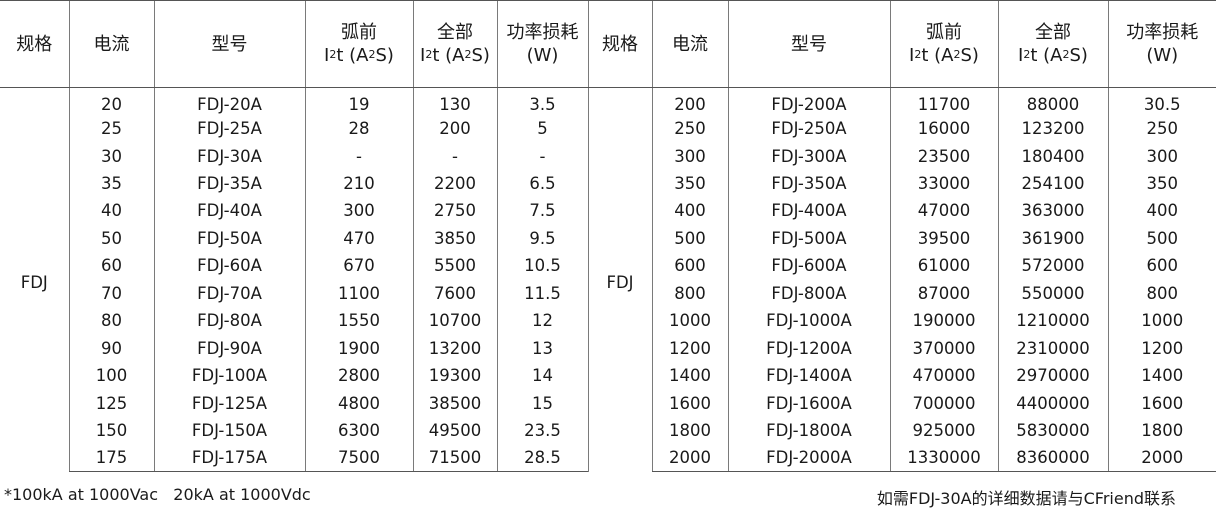 The height and width of the screenshot is (513, 1216). Describe the element at coordinates (111, 238) in the screenshot. I see `cell-current: 50` at that location.